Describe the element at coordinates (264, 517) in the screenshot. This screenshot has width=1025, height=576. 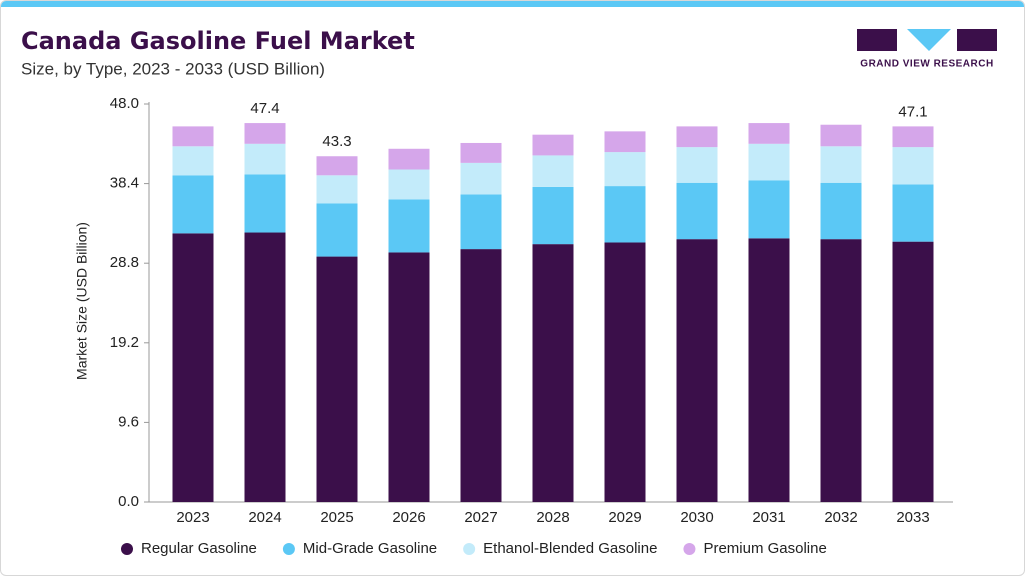
I see `x-tick-label: 2024` at that location.